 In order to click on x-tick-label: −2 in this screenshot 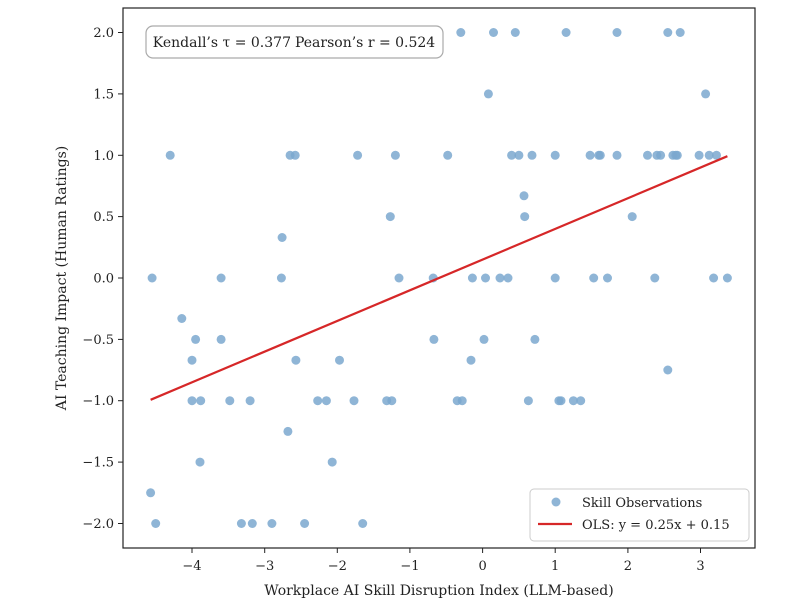, I will do `click(337, 566)`.